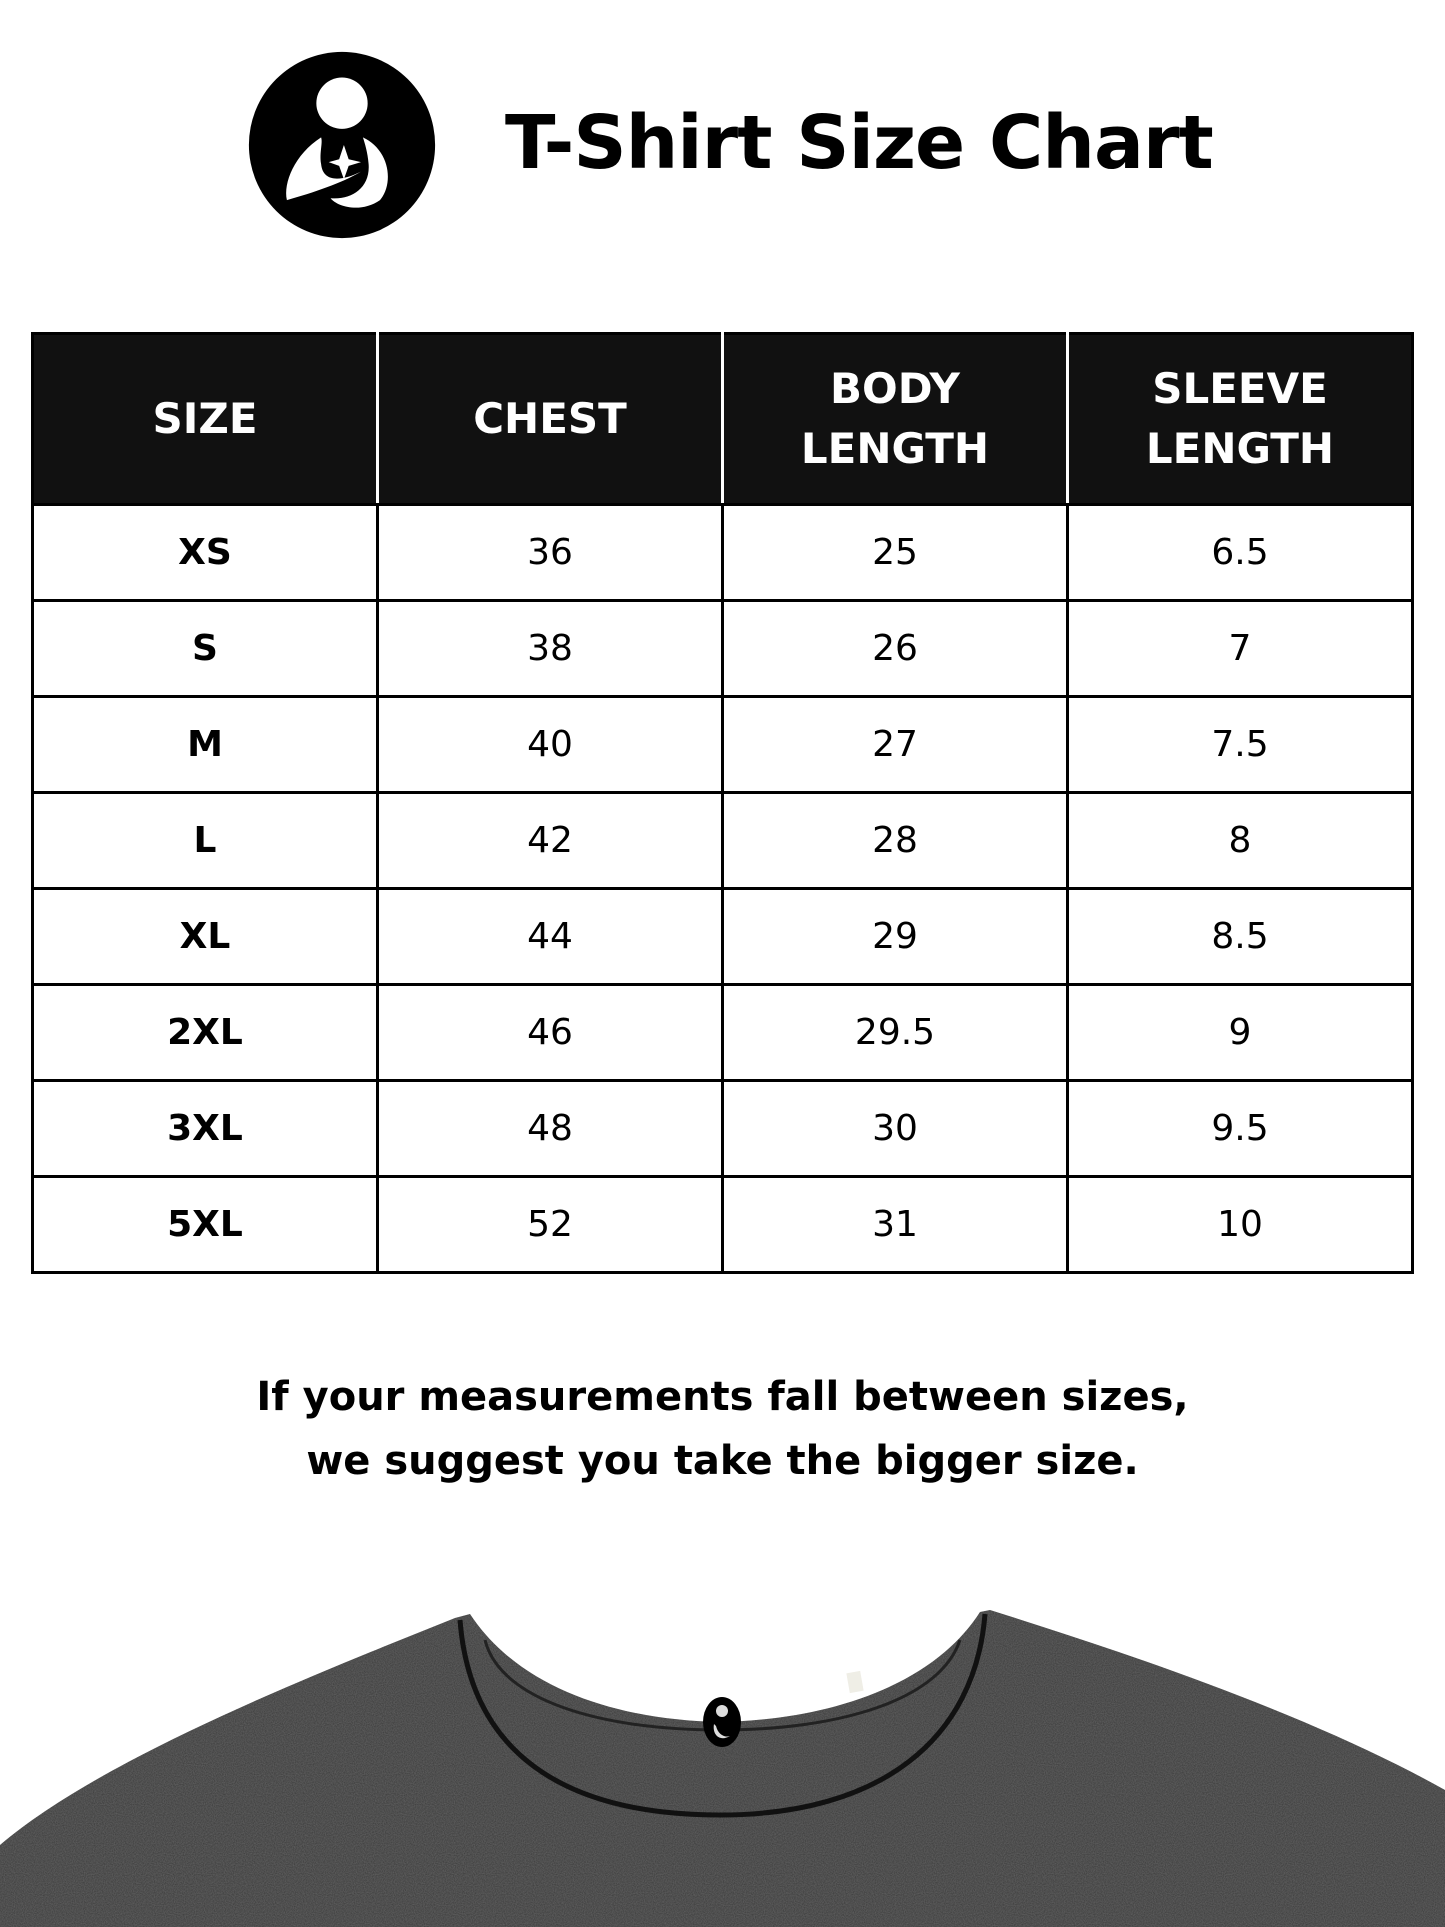  I want to click on column-header: CHEST, so click(550, 419).